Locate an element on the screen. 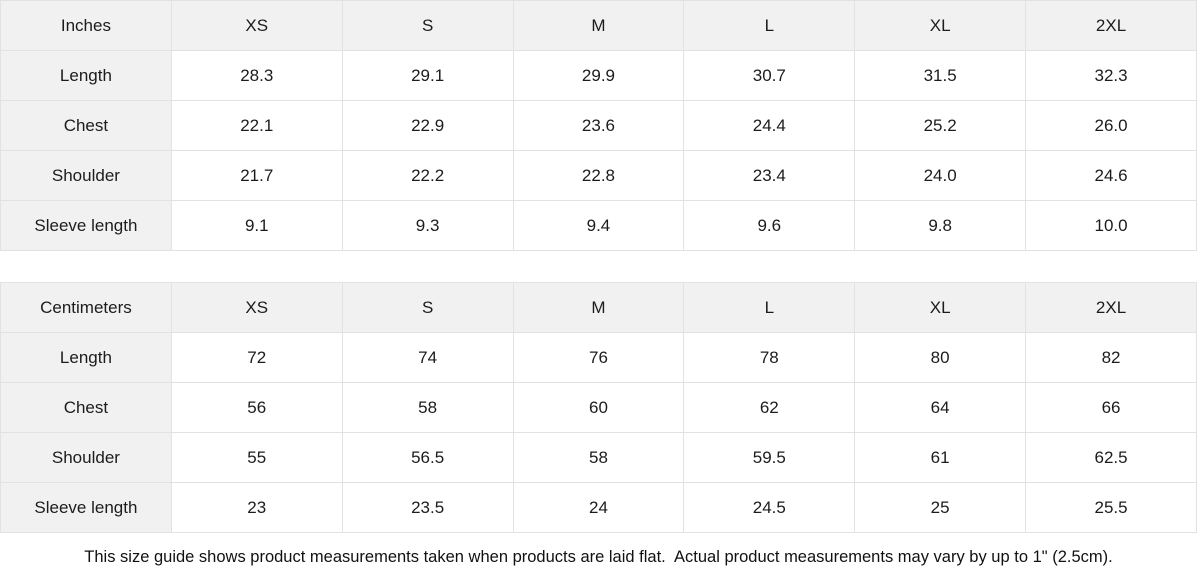 The height and width of the screenshot is (580, 1197). cell-value: 24.0 is located at coordinates (940, 175).